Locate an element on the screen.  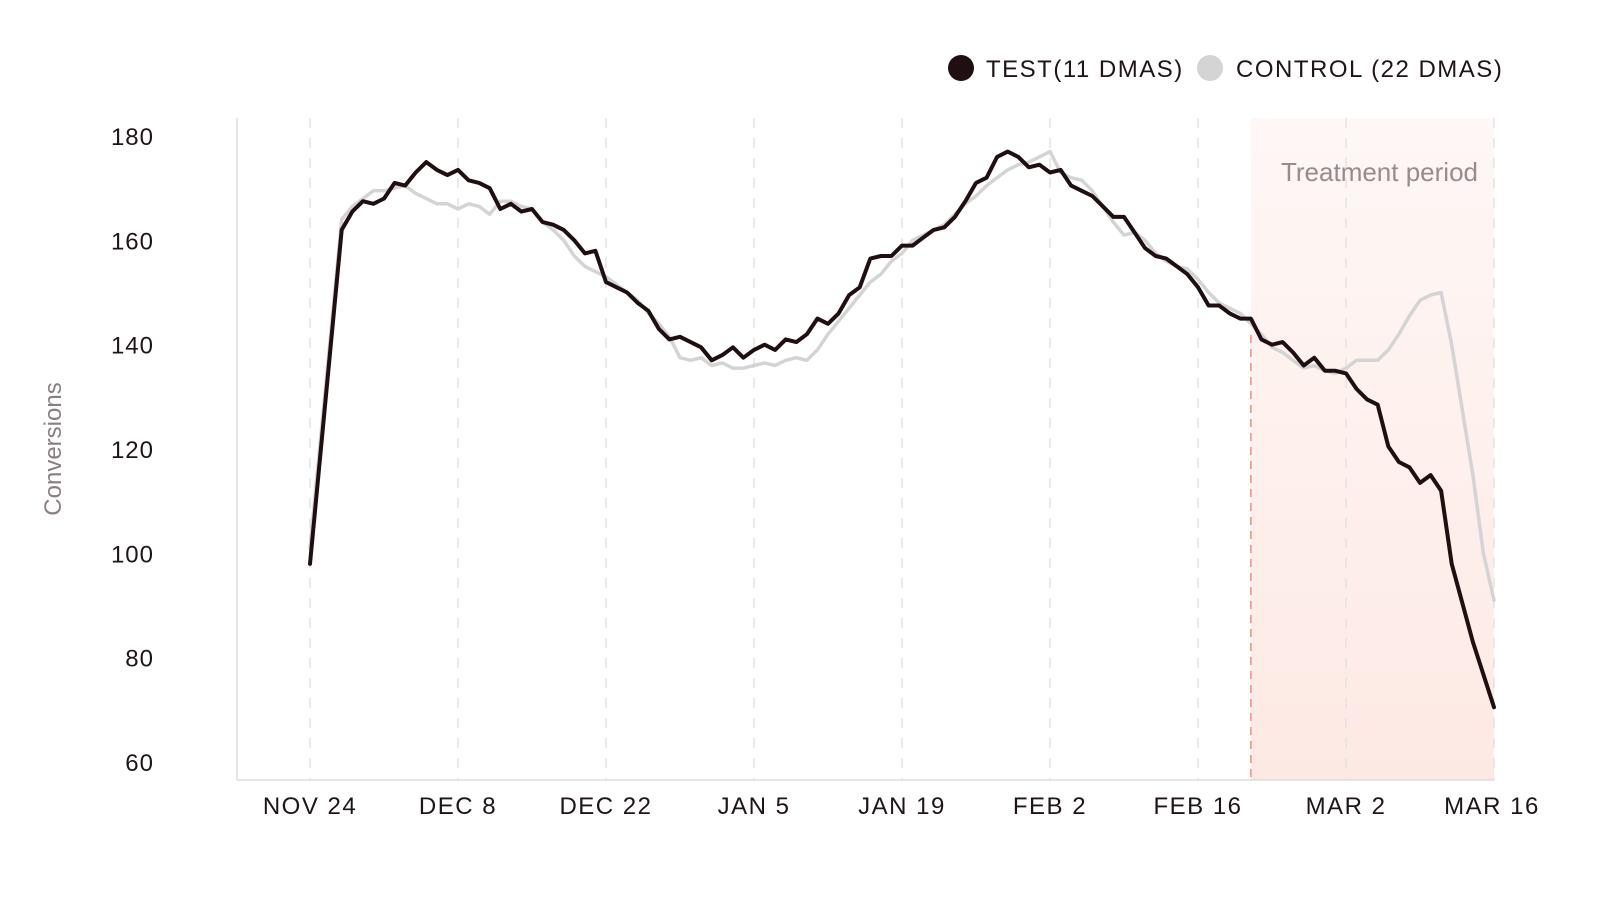
y-tick-label: 60 is located at coordinates (139, 763).